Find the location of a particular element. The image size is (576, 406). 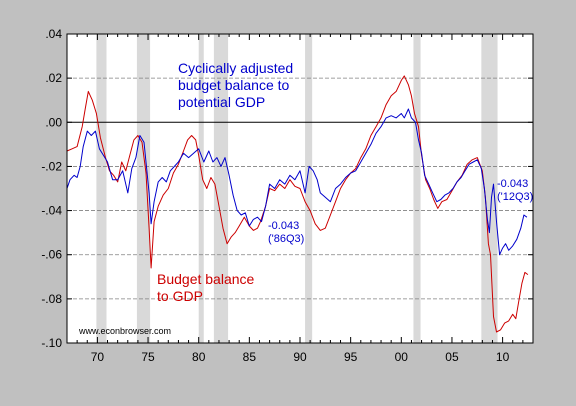

annotation-budget-label: Budget balance to GDP is located at coordinates (206, 287).